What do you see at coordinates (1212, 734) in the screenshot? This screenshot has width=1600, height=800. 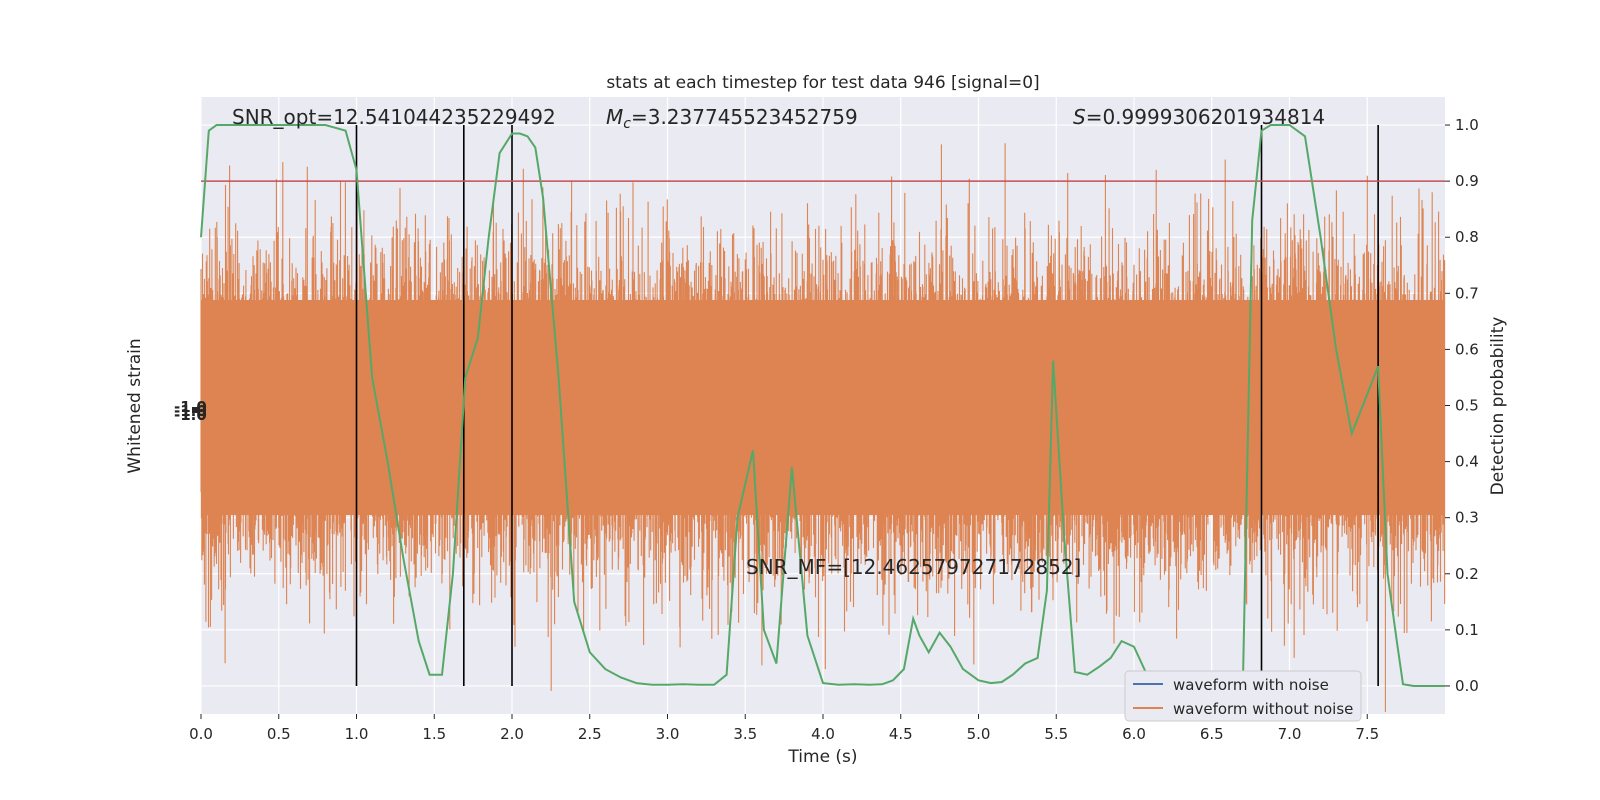 I see `x-tick-label: 6.5` at bounding box center [1212, 734].